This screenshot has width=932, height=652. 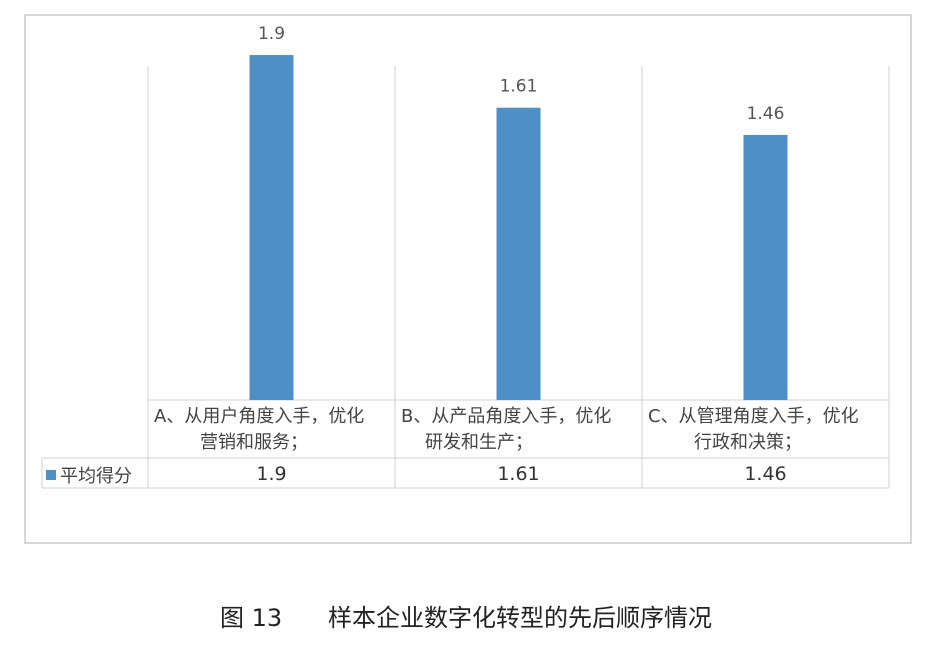 What do you see at coordinates (765, 474) in the screenshot?
I see `table-value-c: 1.46` at bounding box center [765, 474].